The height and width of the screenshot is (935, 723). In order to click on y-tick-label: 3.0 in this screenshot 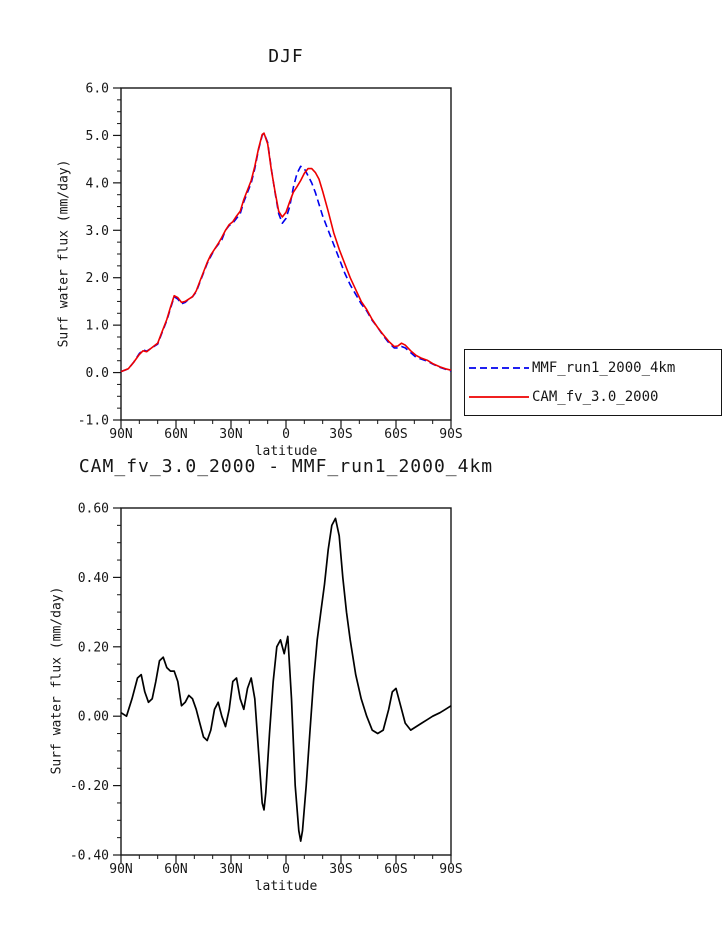, I will do `click(97, 231)`.